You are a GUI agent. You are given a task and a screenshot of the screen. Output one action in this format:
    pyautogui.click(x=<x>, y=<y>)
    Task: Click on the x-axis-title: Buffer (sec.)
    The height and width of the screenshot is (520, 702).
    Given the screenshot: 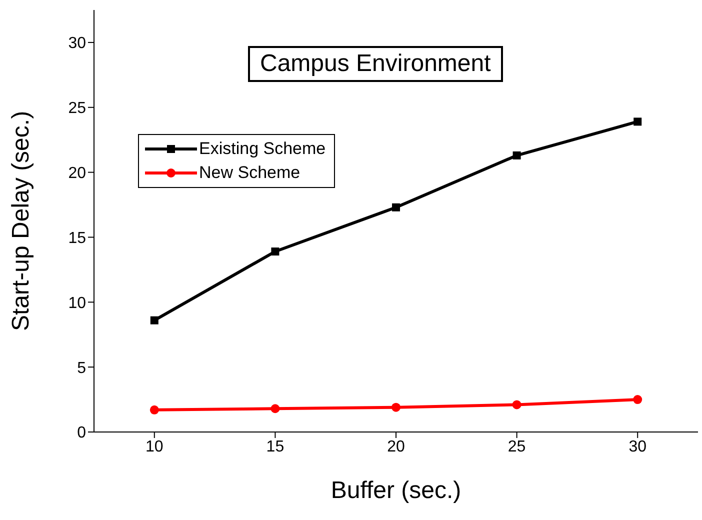 What is the action you would take?
    pyautogui.click(x=396, y=490)
    